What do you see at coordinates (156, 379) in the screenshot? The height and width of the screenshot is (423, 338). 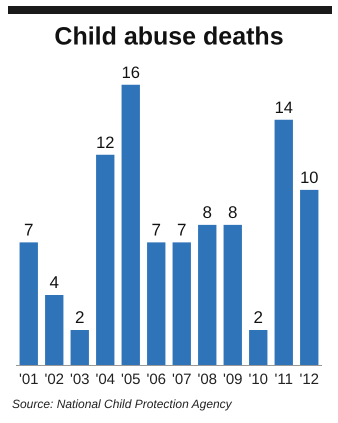 I see `x-tick-label: '06` at bounding box center [156, 379].